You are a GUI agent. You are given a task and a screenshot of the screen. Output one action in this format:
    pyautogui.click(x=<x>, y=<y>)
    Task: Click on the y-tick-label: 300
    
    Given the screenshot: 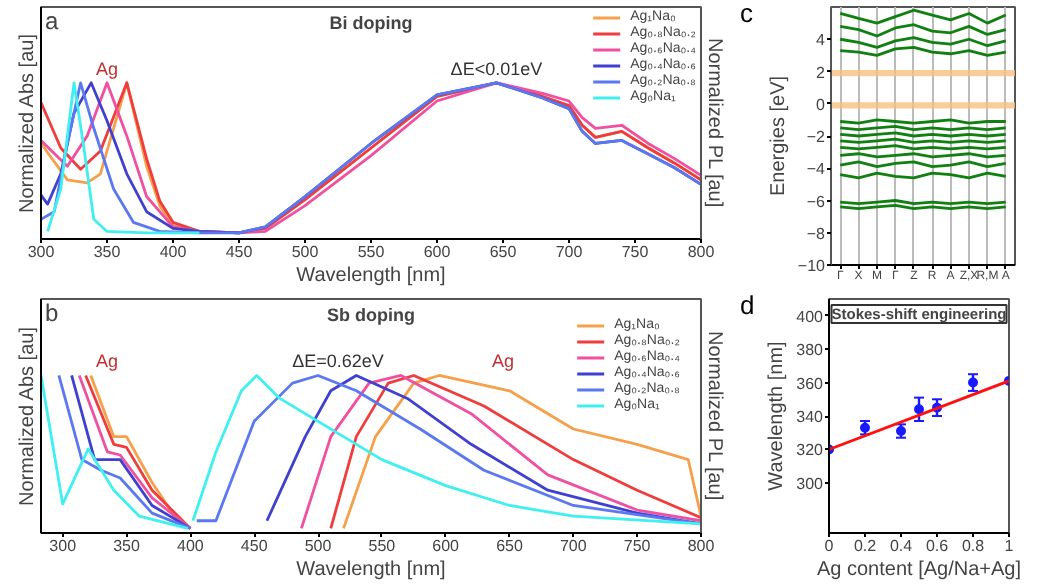 What is the action you would take?
    pyautogui.click(x=810, y=483)
    